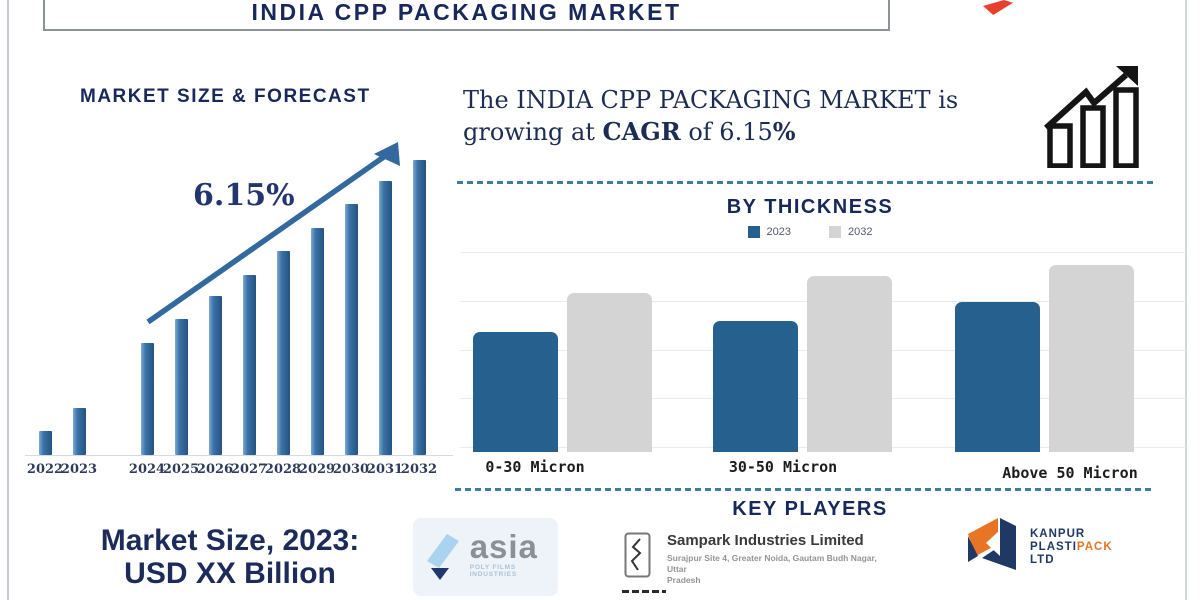 The height and width of the screenshot is (600, 1200). Describe the element at coordinates (79, 431) in the screenshot. I see `forecast-bar-2023` at that location.